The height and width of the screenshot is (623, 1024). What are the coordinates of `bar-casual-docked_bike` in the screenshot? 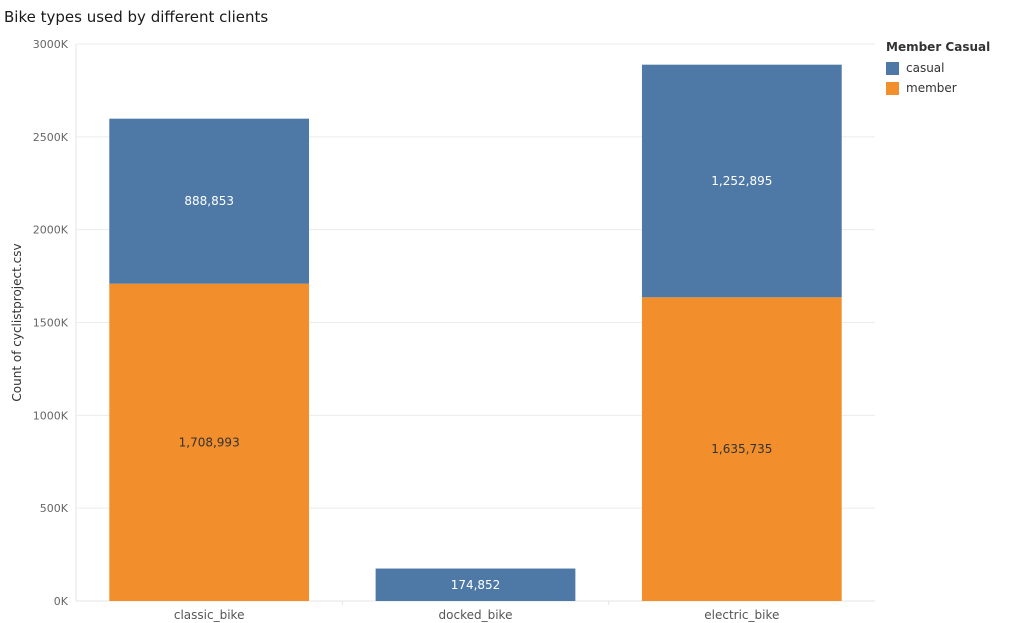 It's located at (475, 584).